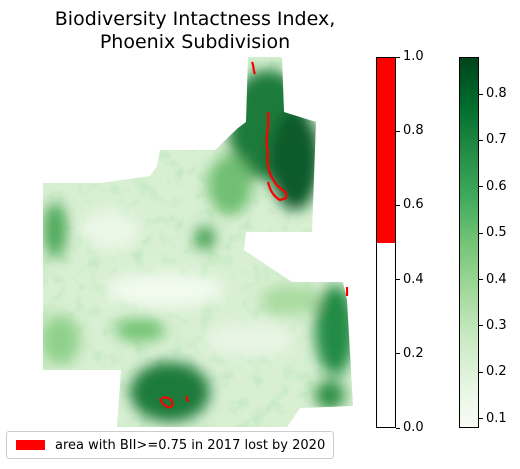 The height and width of the screenshot is (469, 520). What do you see at coordinates (413, 279) in the screenshot?
I see `lost-area-colorbar-tick-label: 0.4` at bounding box center [413, 279].